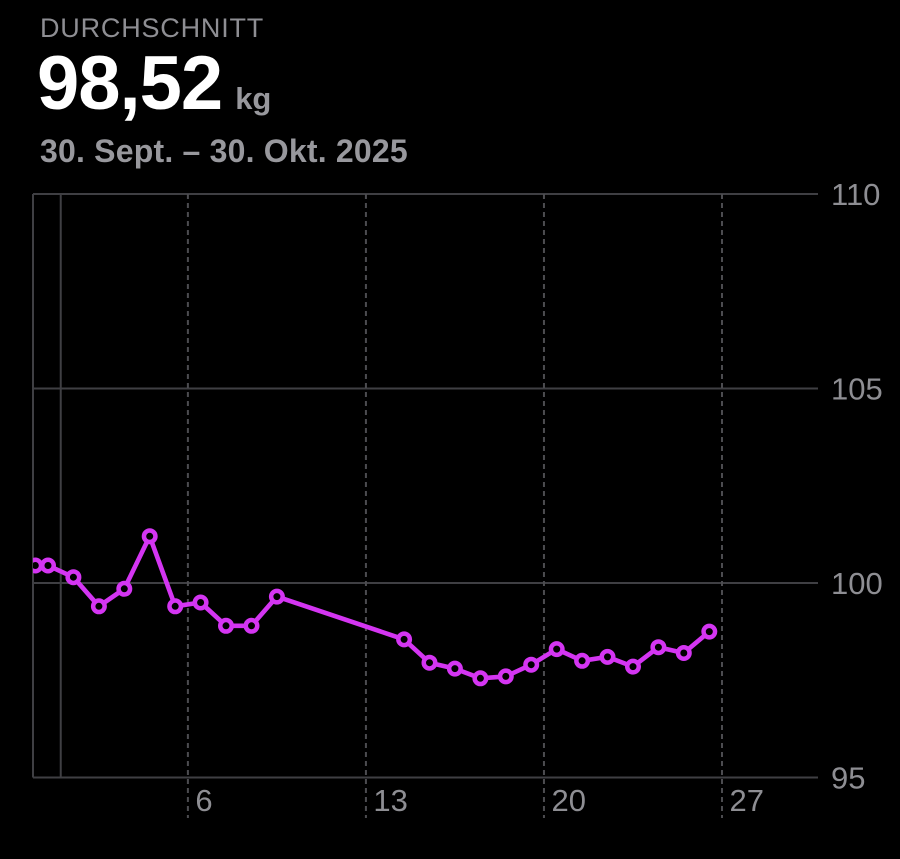 The height and width of the screenshot is (859, 900). Describe the element at coordinates (848, 778) in the screenshot. I see `y-tick-label: 95` at that location.